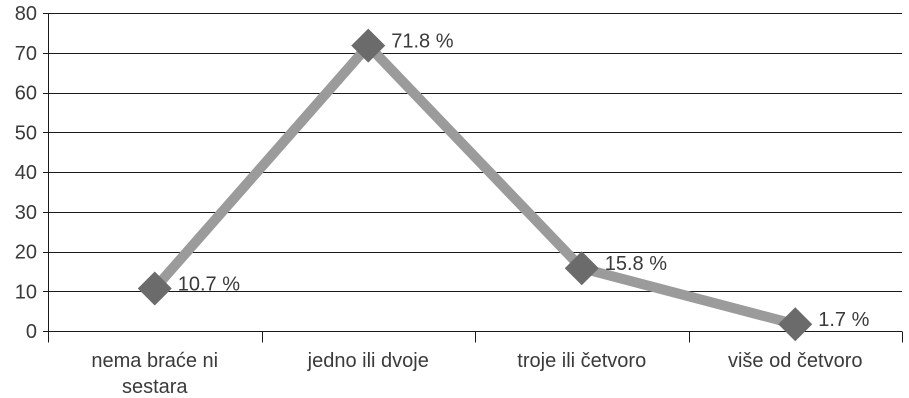 This screenshot has width=909, height=398. I want to click on data-label: 1.7 %, so click(843, 320).